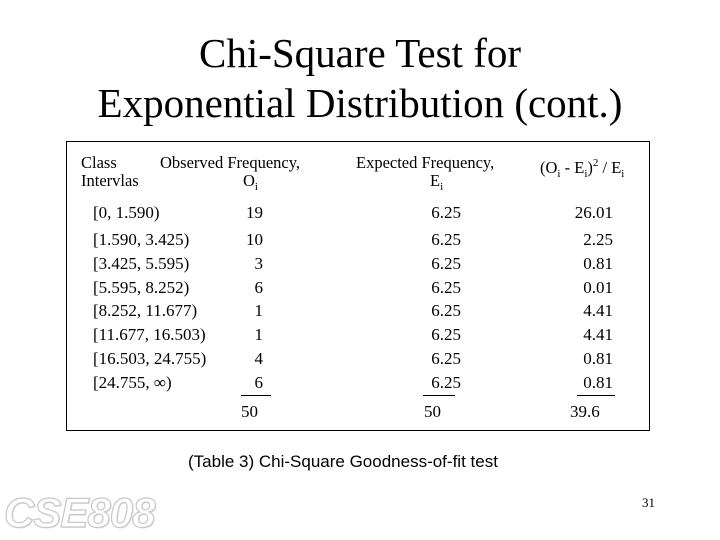 This screenshot has height=540, width=720. What do you see at coordinates (132, 382) in the screenshot?
I see `row-8-interval: [24.755, ∞)` at bounding box center [132, 382].